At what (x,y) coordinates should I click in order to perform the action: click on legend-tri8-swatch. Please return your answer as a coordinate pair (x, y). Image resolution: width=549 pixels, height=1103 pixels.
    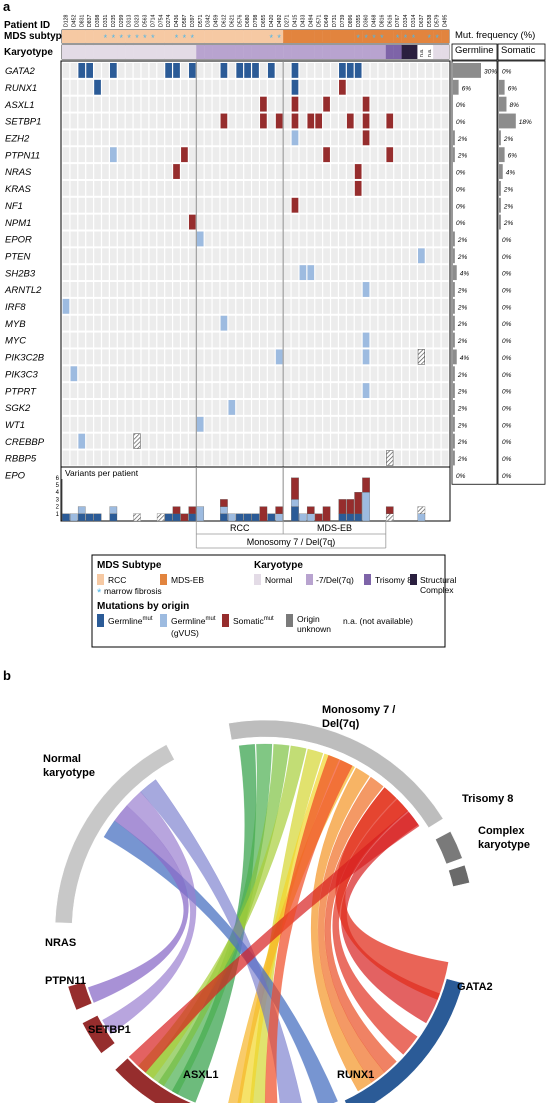
    Looking at the image, I should click on (367, 579).